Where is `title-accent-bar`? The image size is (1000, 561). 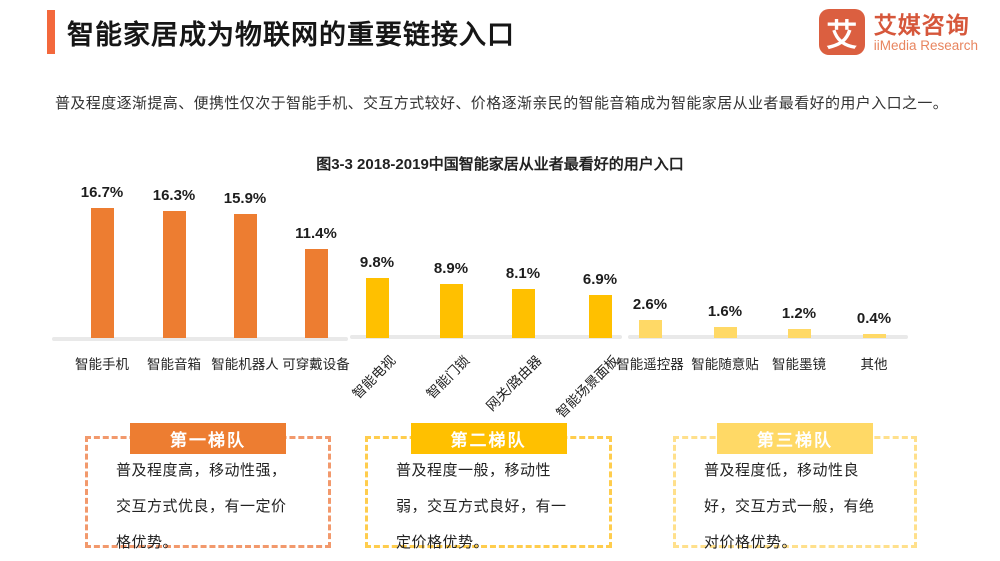
title-accent-bar is located at coordinates (51, 32).